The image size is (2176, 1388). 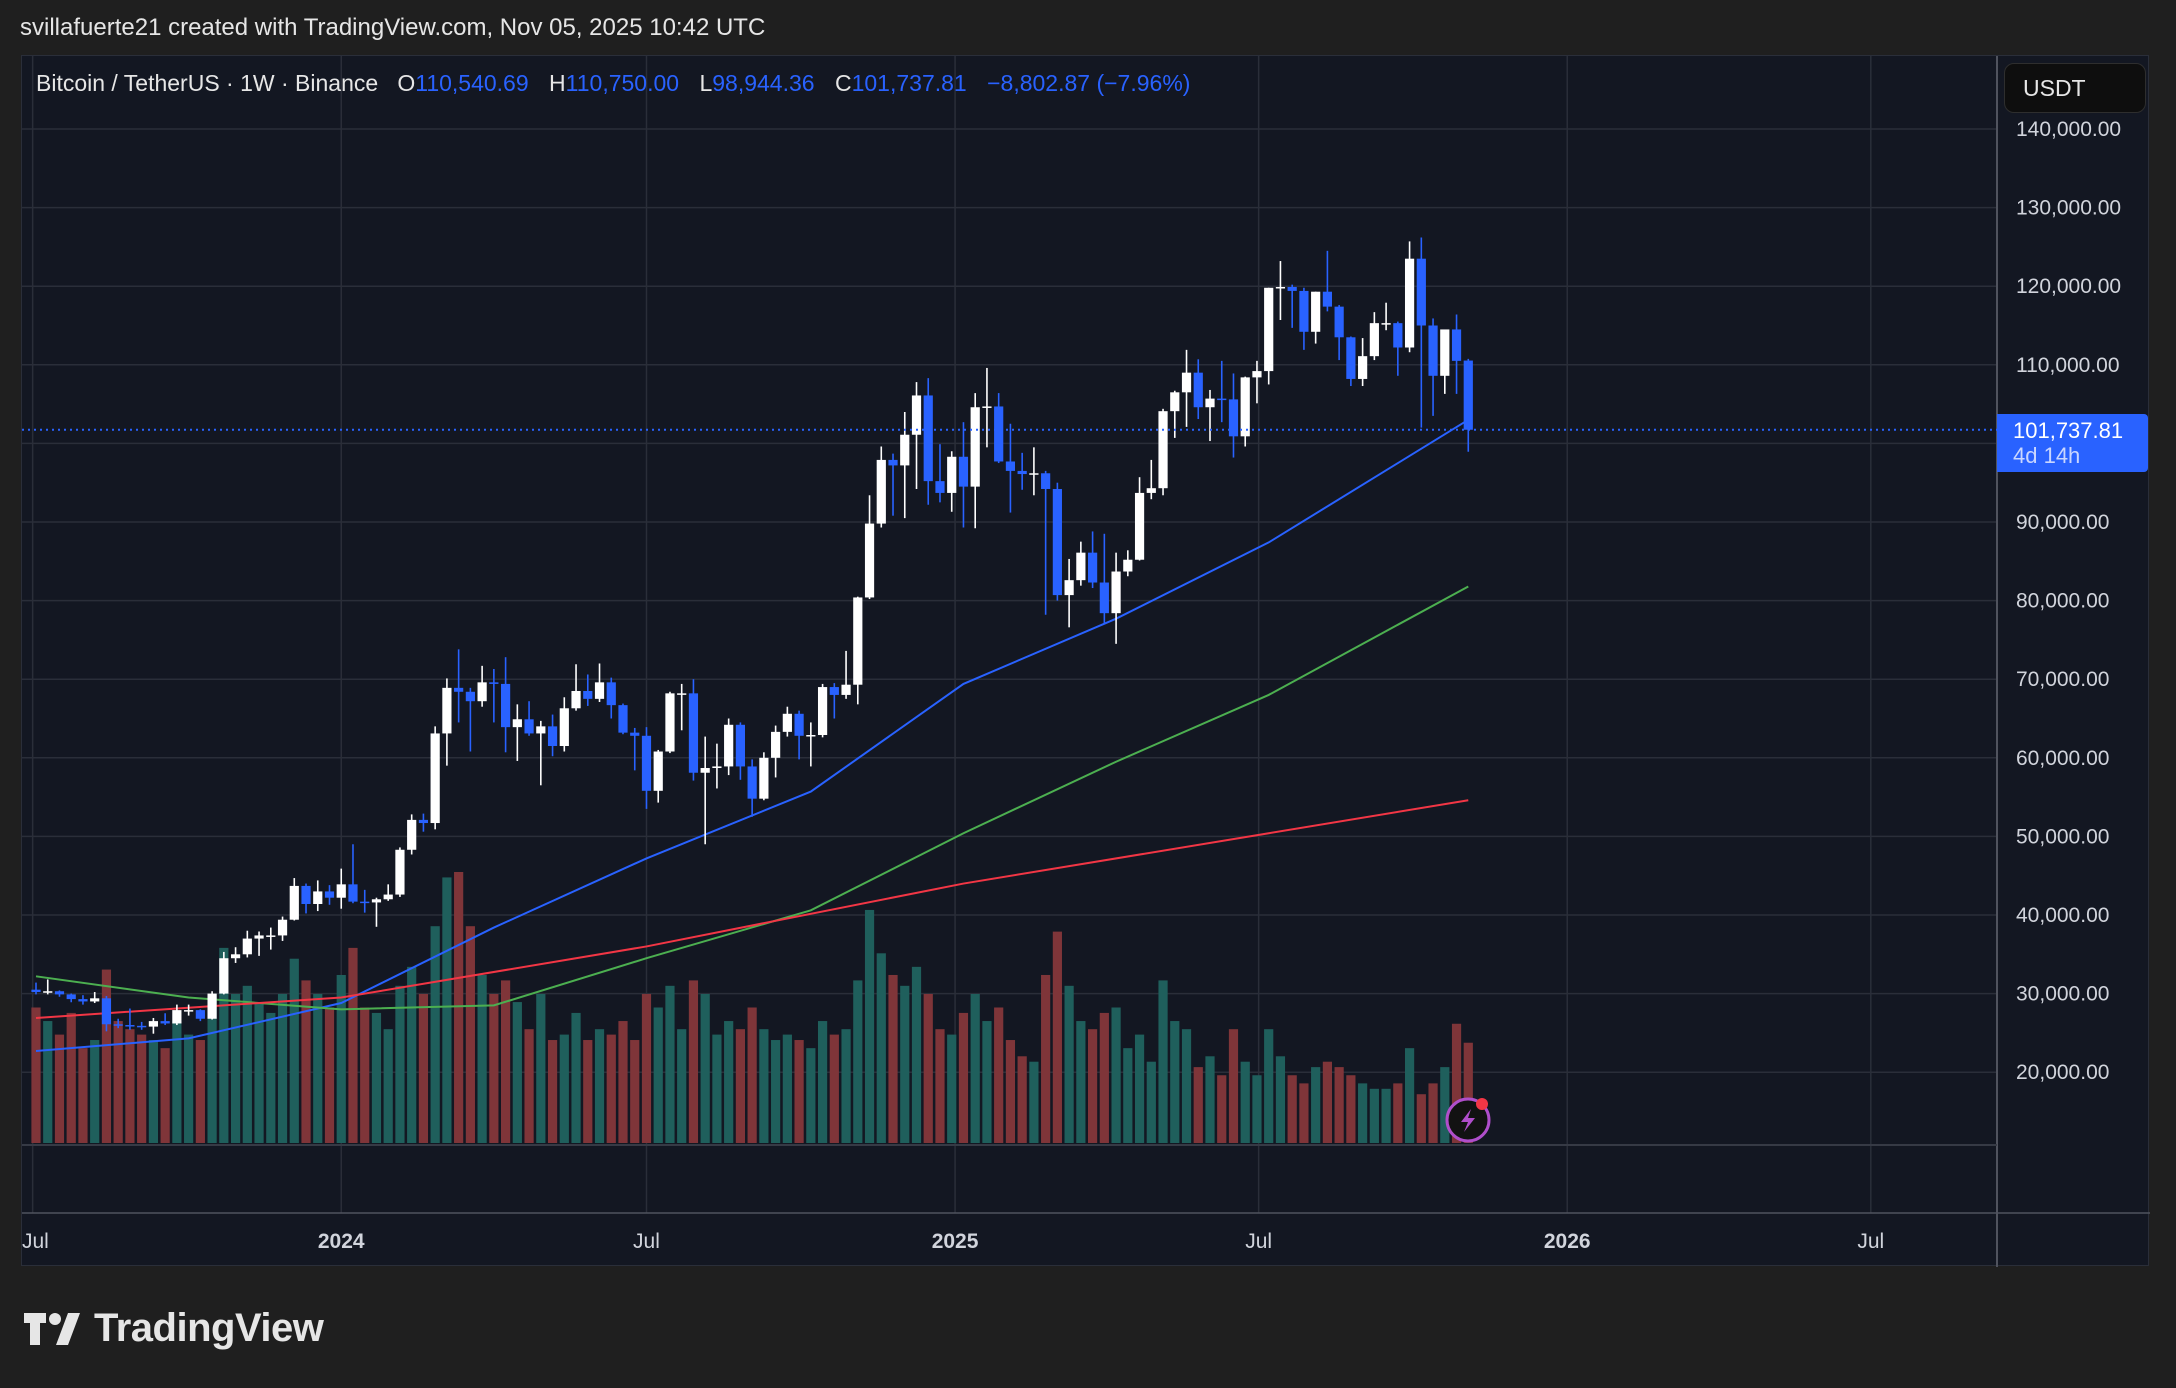 What do you see at coordinates (207, 83) in the screenshot?
I see `symbol-name: Bitcoin / TetherUS · 1W · Binance` at bounding box center [207, 83].